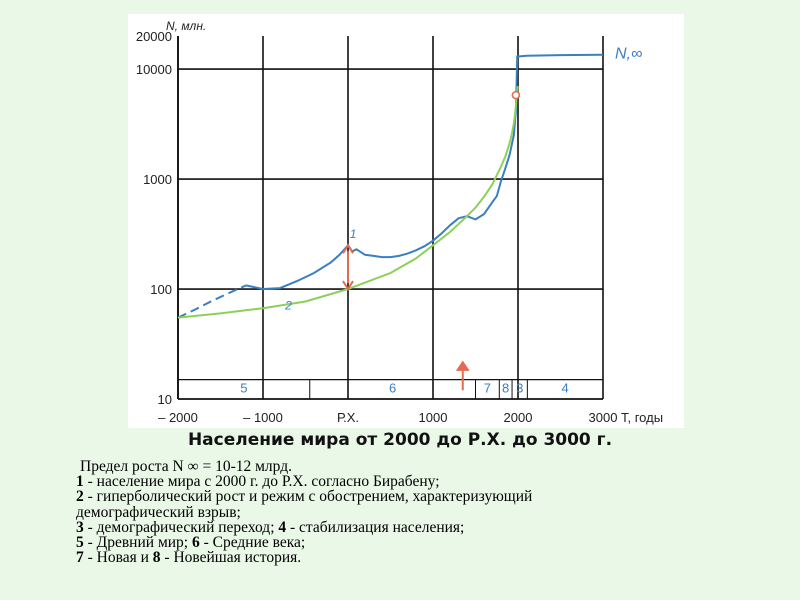  Describe the element at coordinates (487, 388) in the screenshot. I see `period-label: 7` at that location.